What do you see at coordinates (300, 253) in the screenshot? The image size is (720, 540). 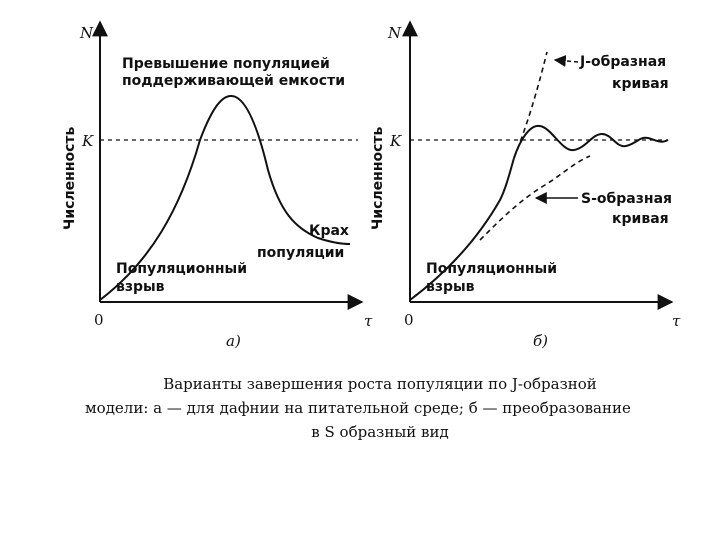 I see `panel-a-crash-line2: популяции` at bounding box center [300, 253].